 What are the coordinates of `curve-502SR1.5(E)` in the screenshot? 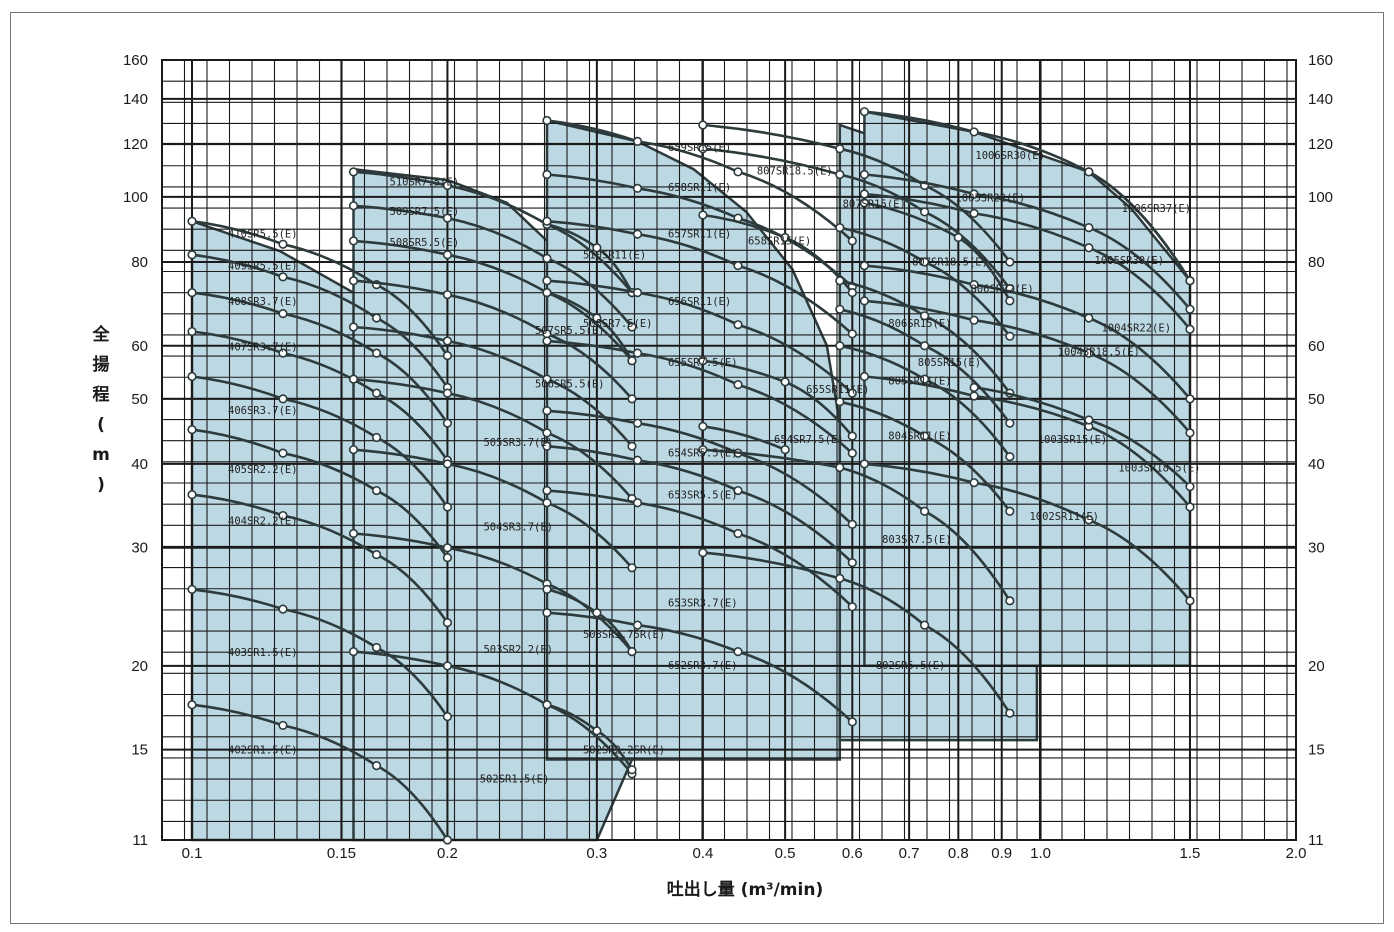 It's located at (493, 712).